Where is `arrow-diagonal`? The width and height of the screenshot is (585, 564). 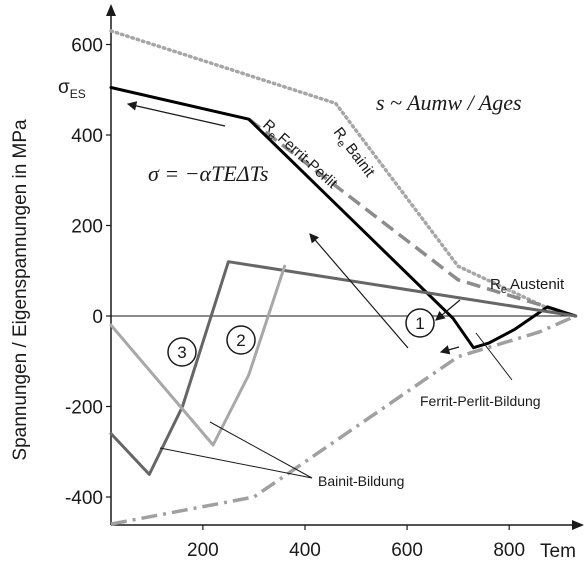 arrow-diagonal is located at coordinates (359, 291).